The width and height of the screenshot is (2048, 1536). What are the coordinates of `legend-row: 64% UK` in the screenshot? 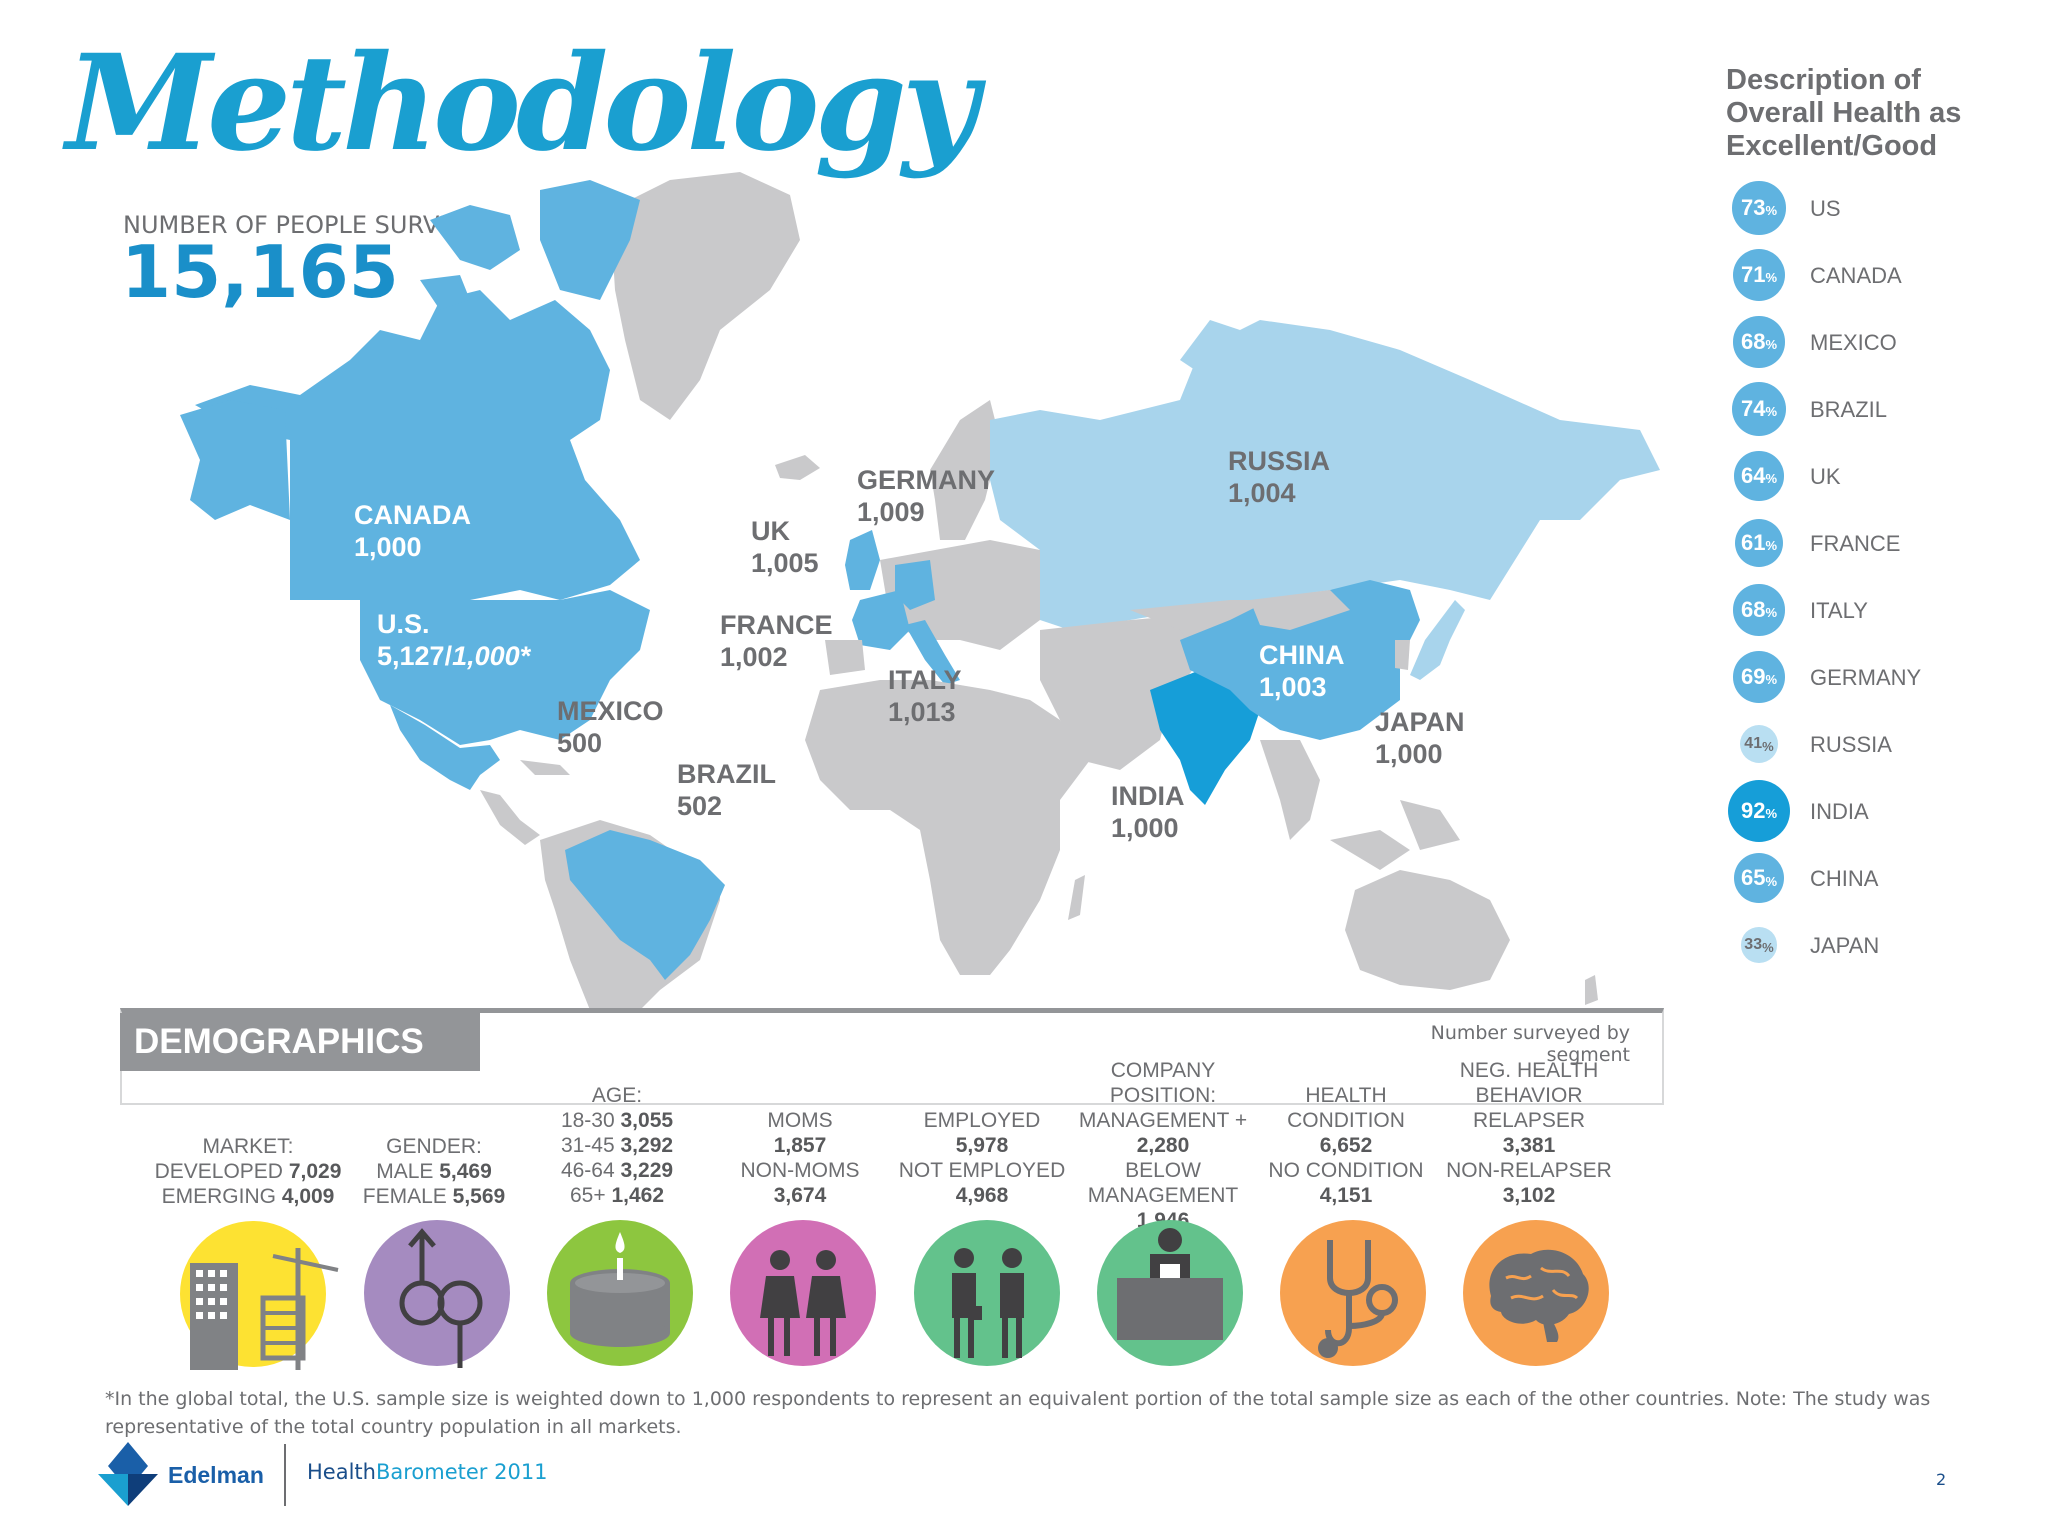 It's located at (1867, 476).